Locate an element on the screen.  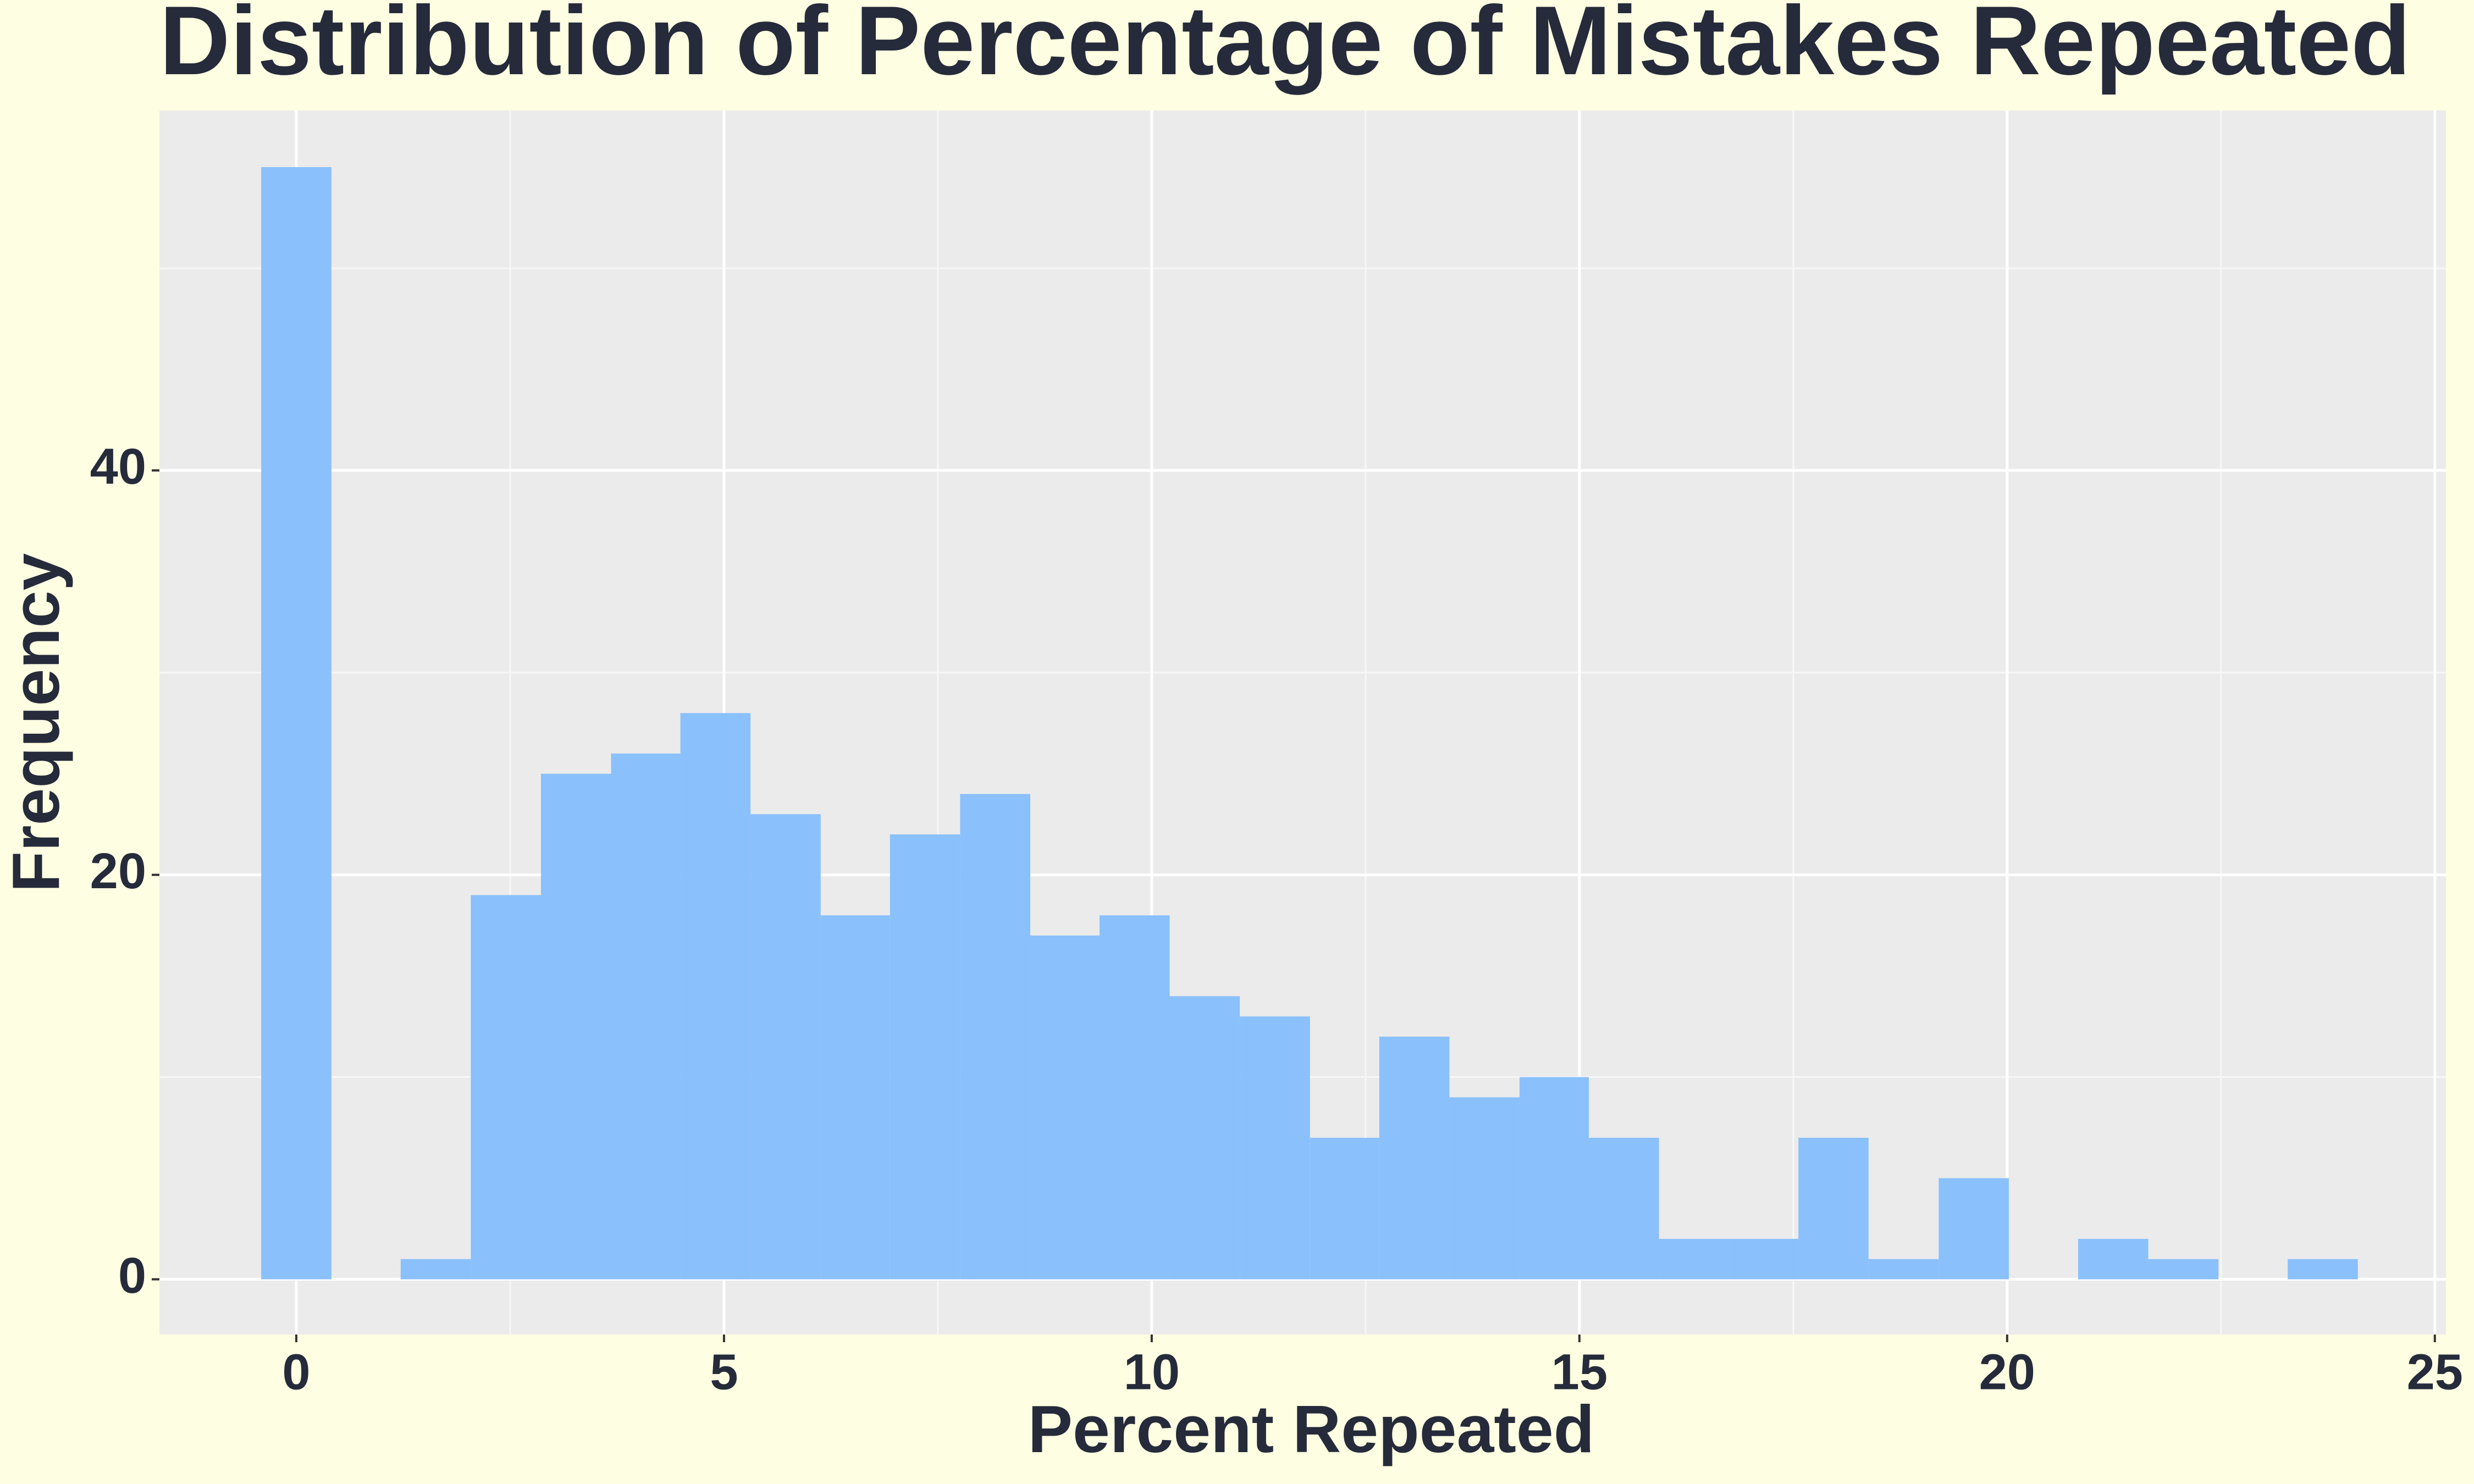
x-tick-label: 25 is located at coordinates (2435, 1372).